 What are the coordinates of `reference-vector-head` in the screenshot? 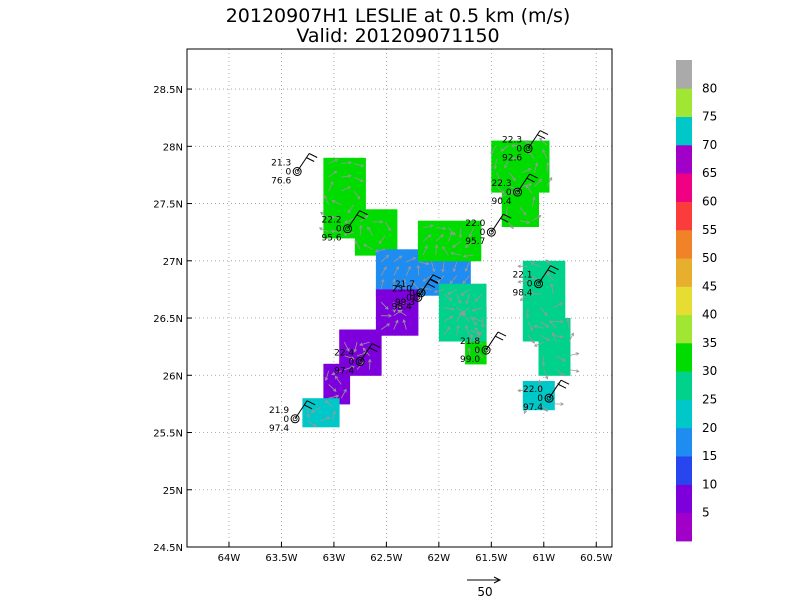 It's located at (497, 580).